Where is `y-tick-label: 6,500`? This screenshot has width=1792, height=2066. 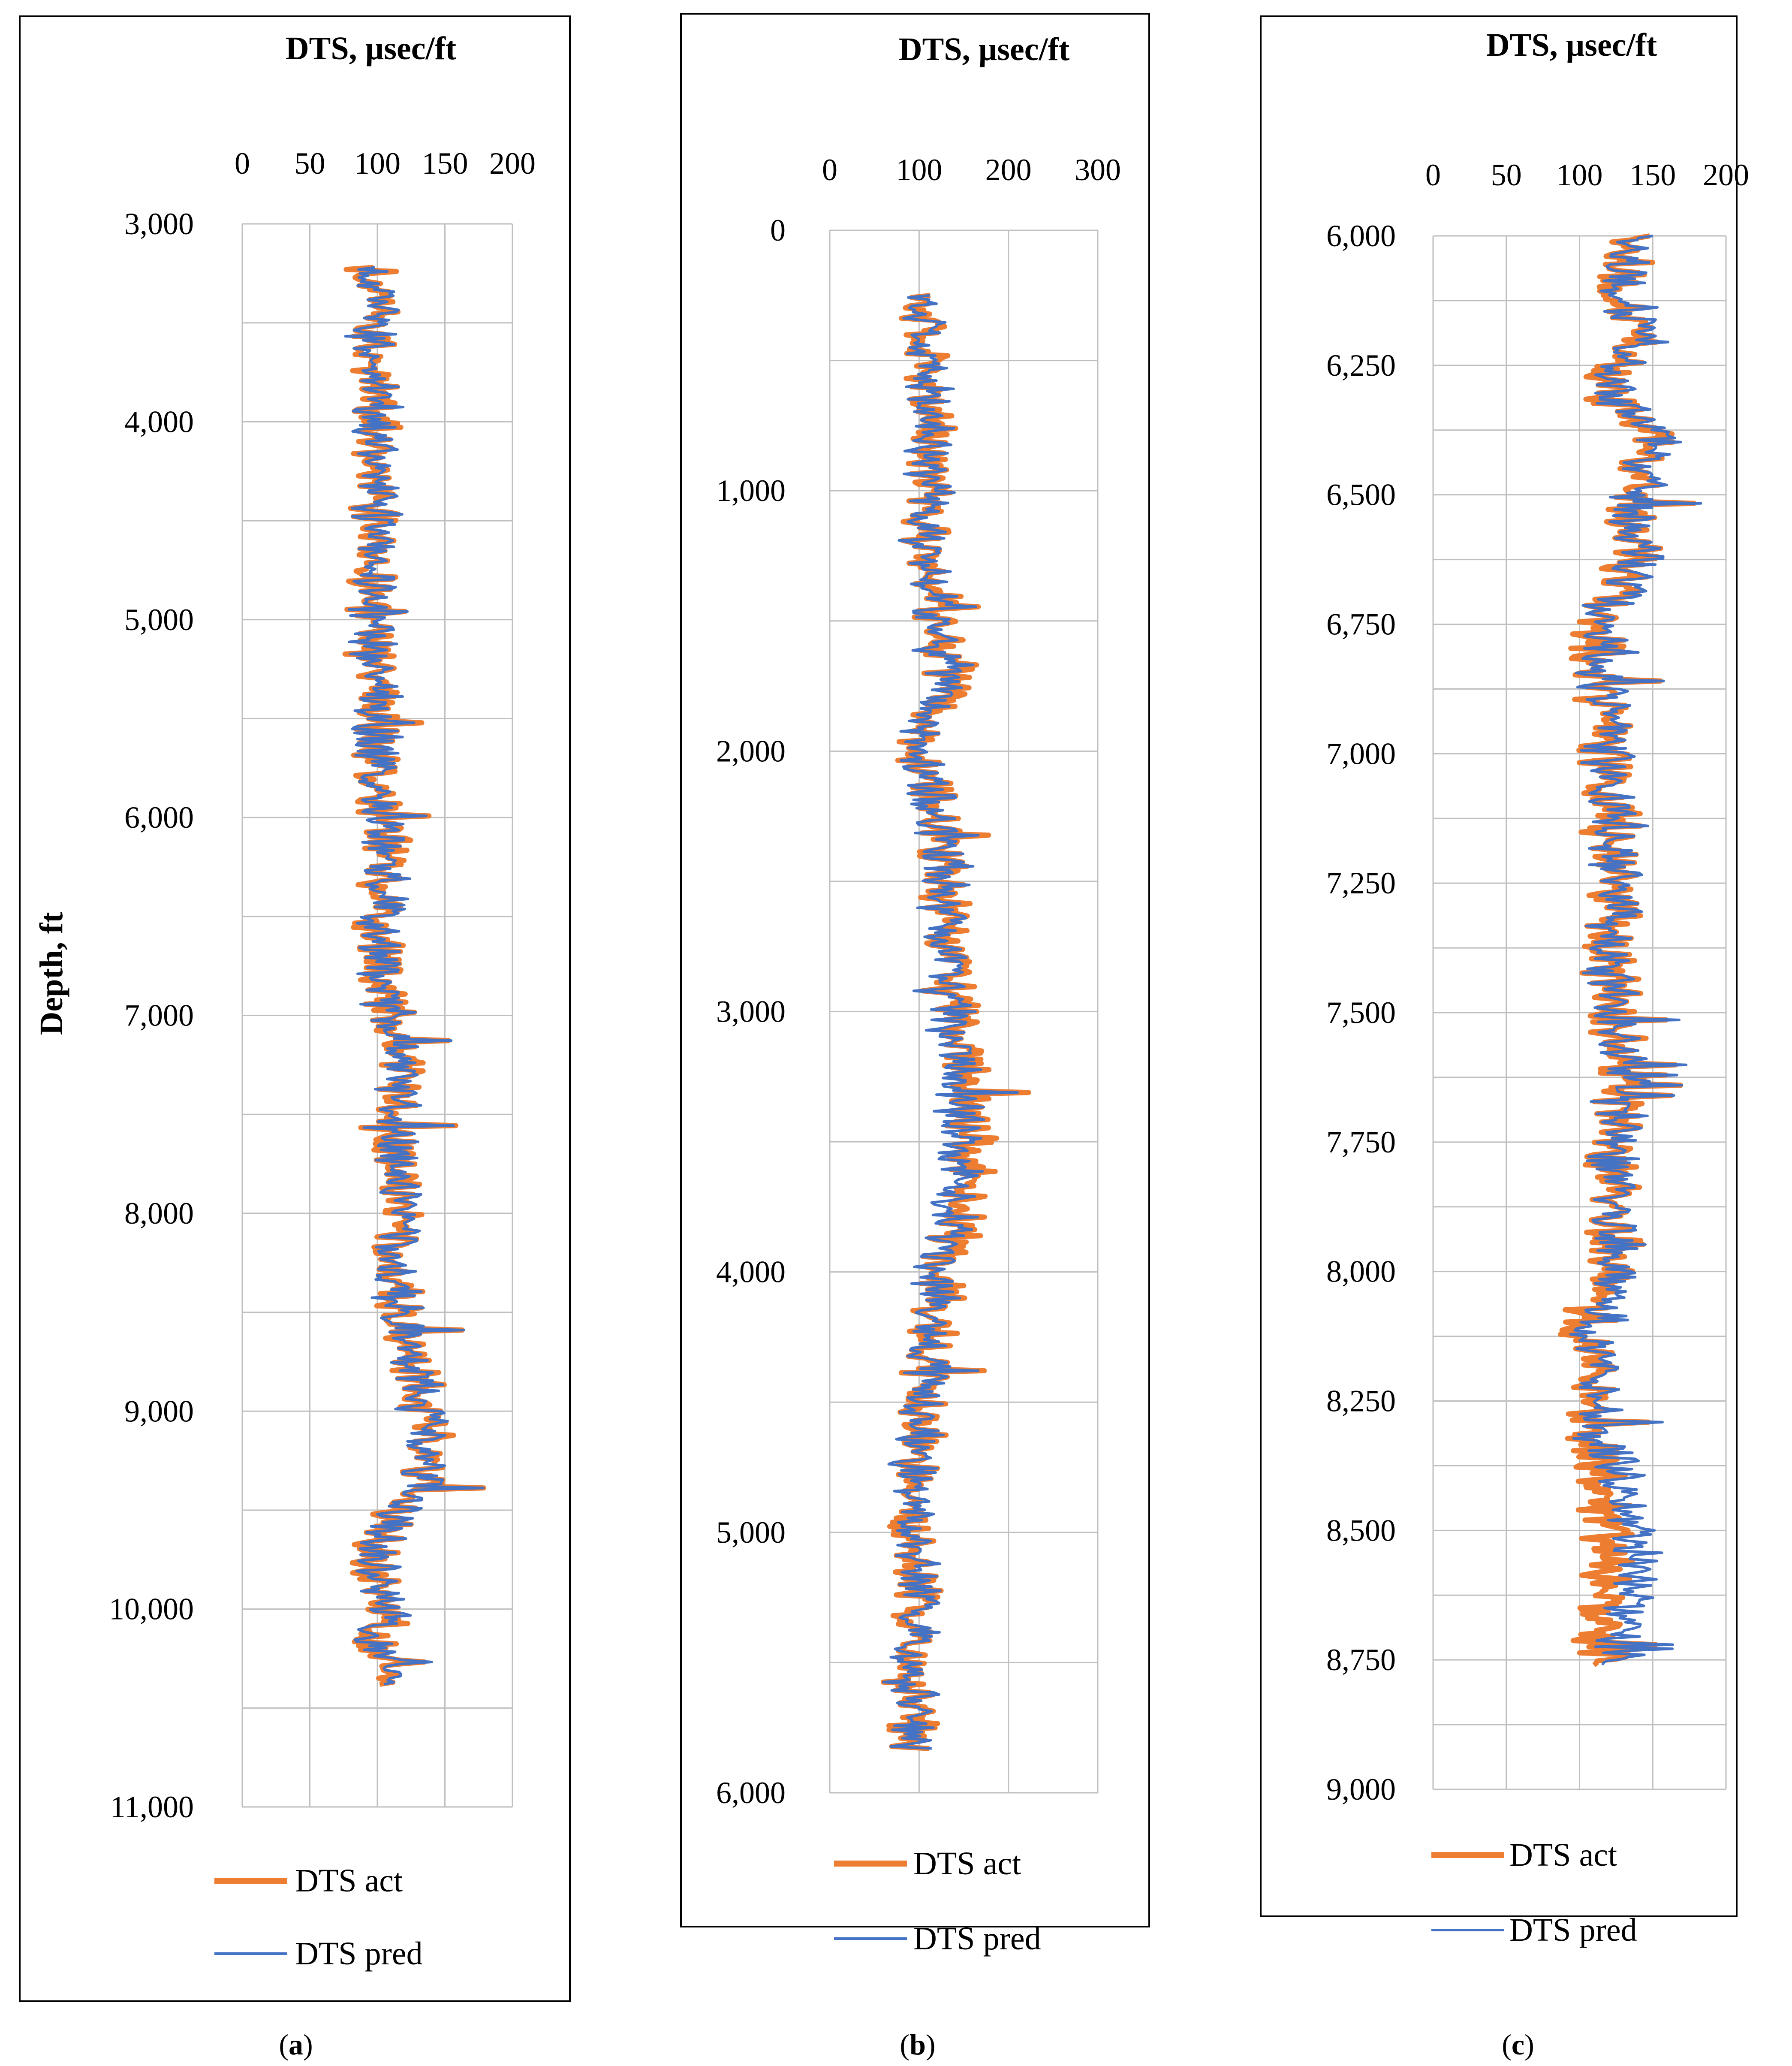
y-tick-label: 6,500 is located at coordinates (1361, 495).